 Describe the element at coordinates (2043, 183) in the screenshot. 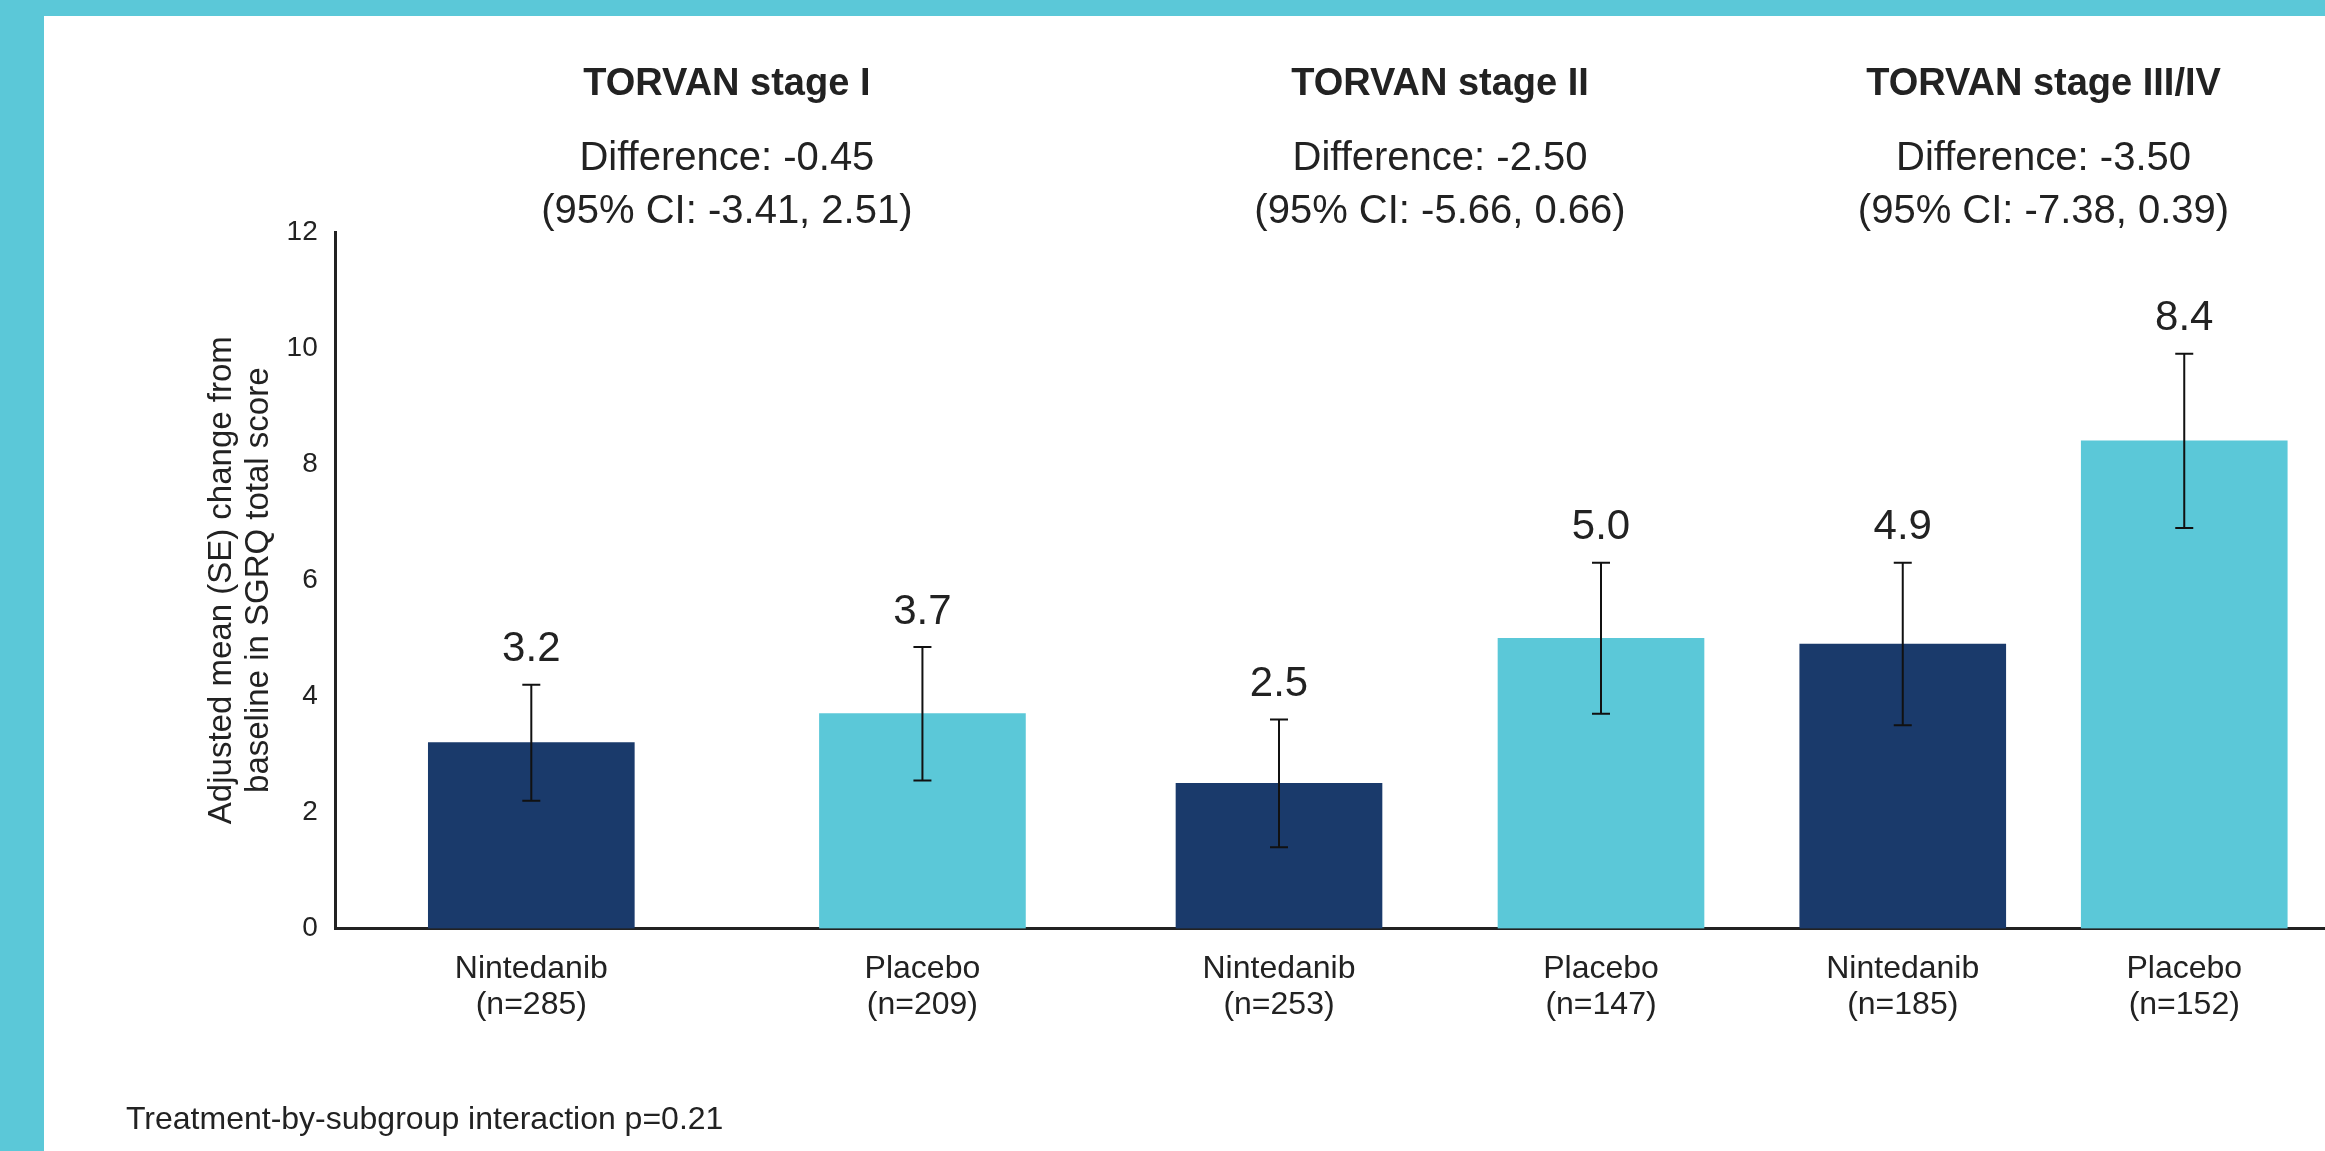

I see `chart-subtitle: Difference: -3.50 (95% CI: -7.38, 0.39)` at that location.